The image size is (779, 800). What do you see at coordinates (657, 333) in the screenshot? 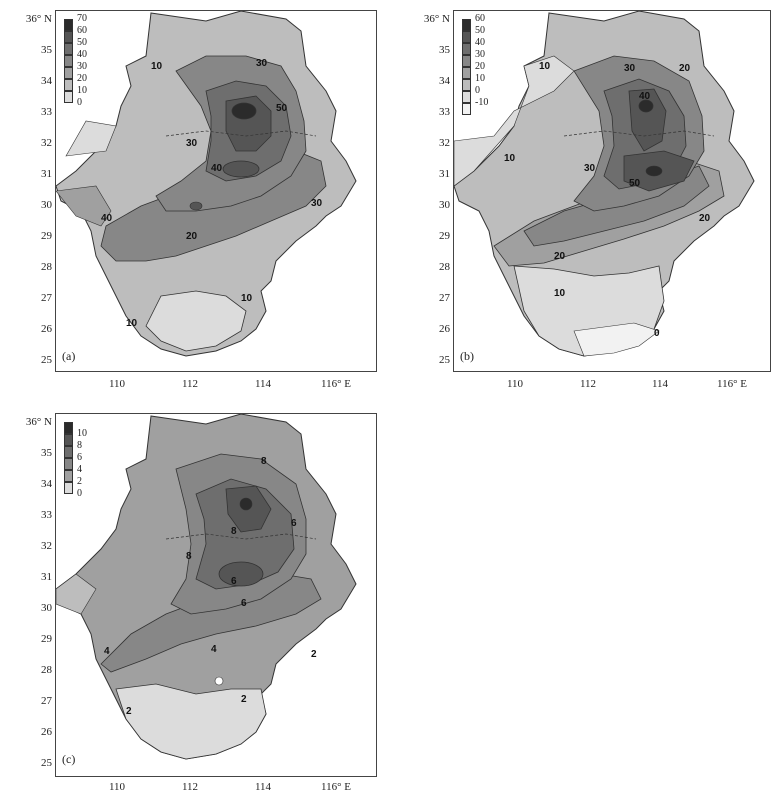
I see `contour-label: 0` at bounding box center [657, 333].